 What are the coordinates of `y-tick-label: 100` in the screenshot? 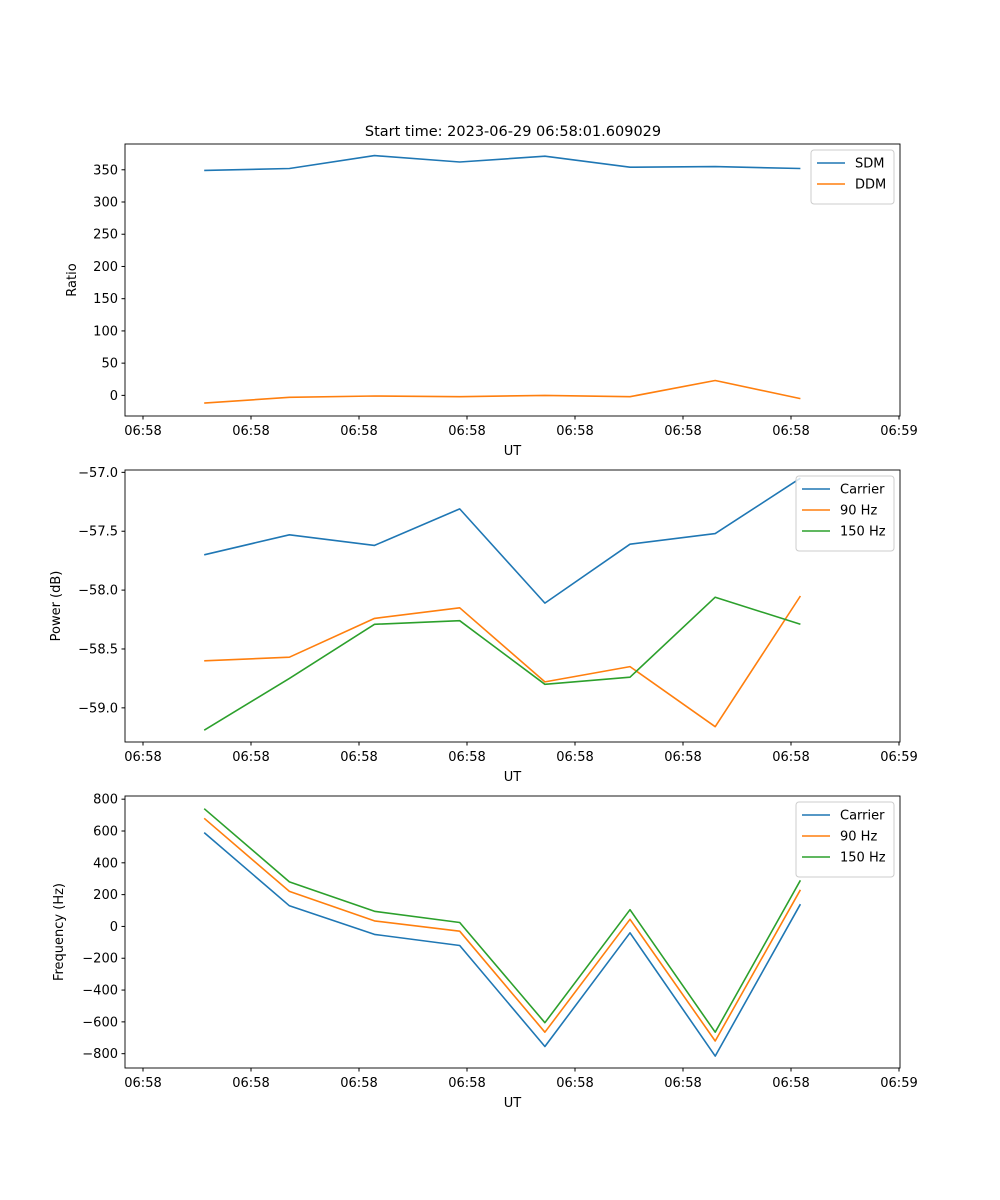 It's located at (105, 331).